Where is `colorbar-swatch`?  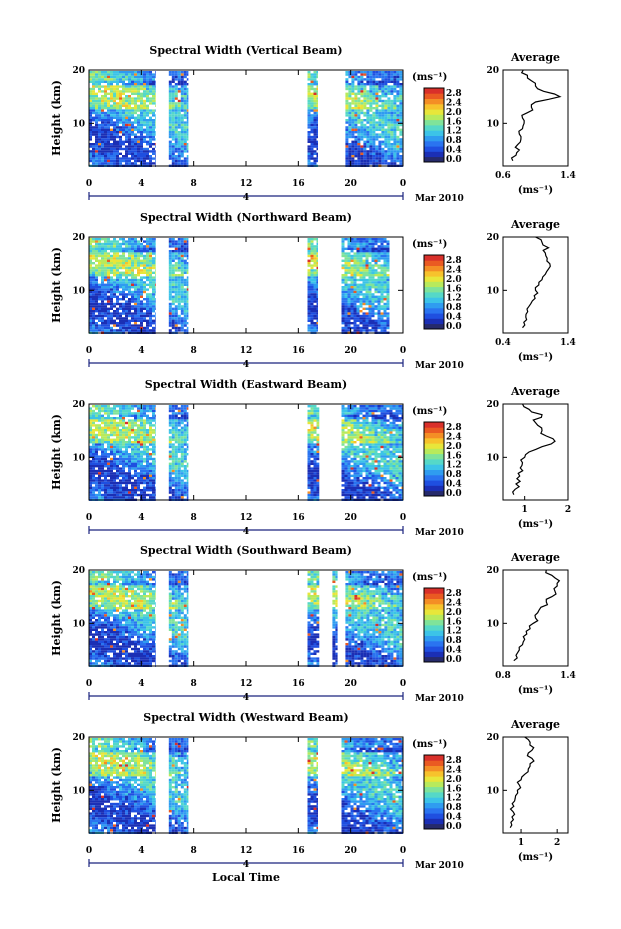
colorbar-swatch is located at coordinates (434, 101).